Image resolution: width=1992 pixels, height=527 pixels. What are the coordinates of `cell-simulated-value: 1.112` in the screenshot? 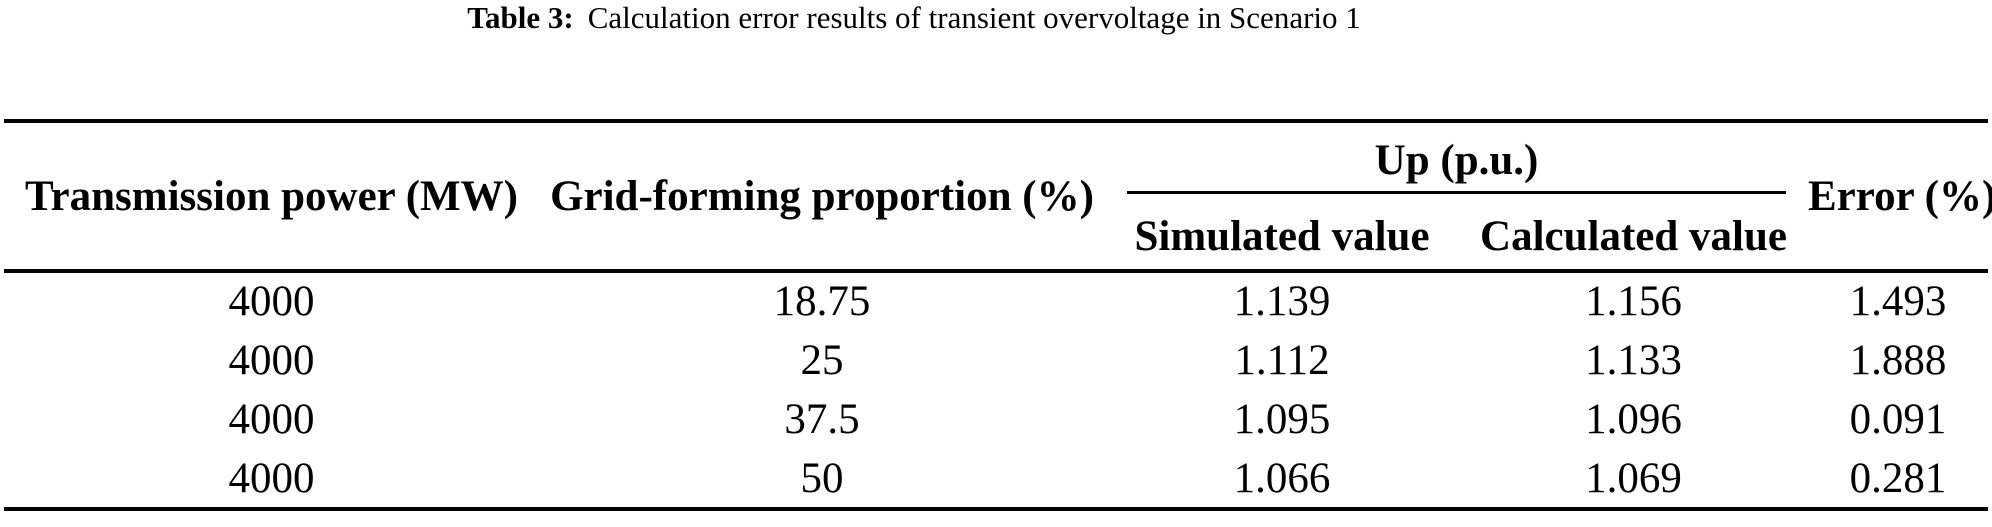 It's located at (1282, 360).